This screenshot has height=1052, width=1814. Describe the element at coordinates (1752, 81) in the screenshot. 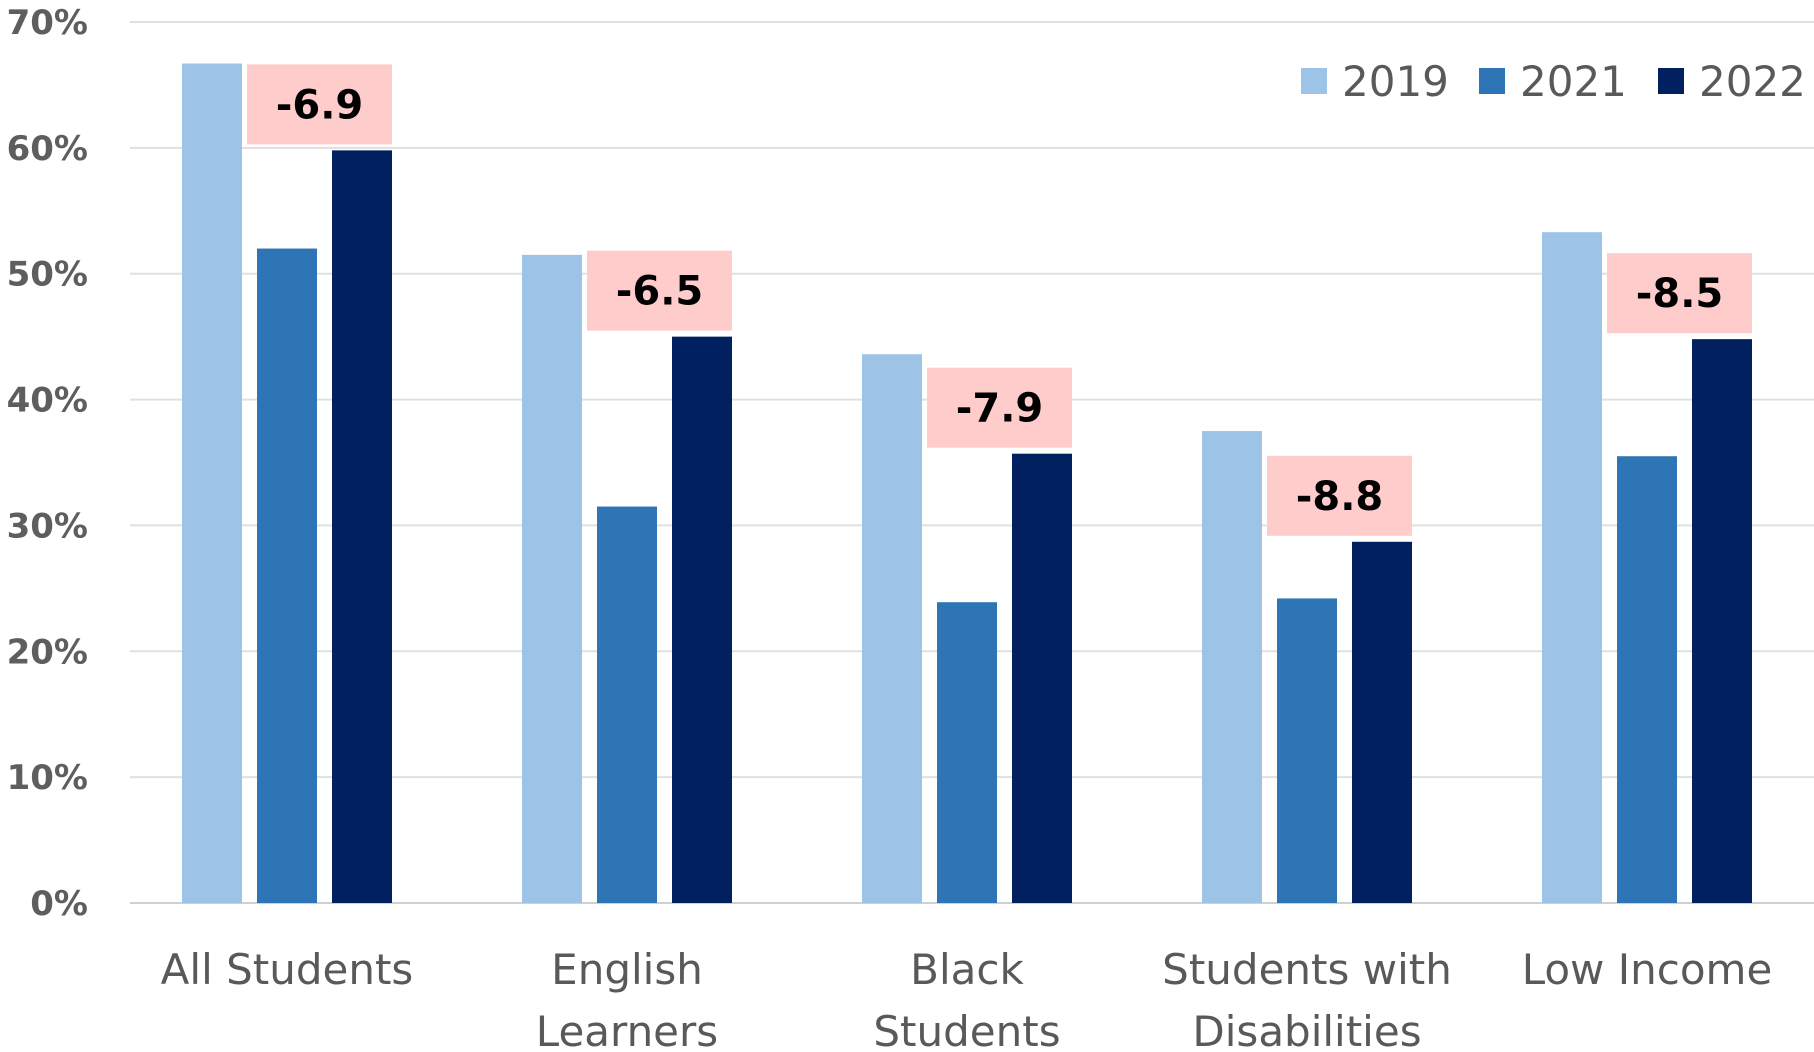

I see `legend-label: 2022` at that location.